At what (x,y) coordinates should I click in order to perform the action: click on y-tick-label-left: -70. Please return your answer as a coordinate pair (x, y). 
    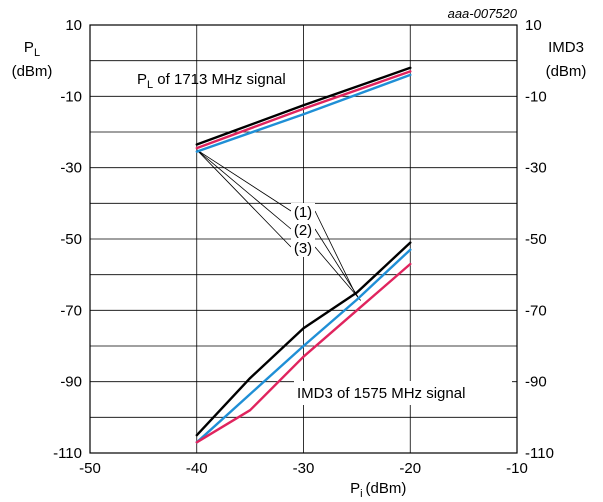
    Looking at the image, I should click on (71, 310).